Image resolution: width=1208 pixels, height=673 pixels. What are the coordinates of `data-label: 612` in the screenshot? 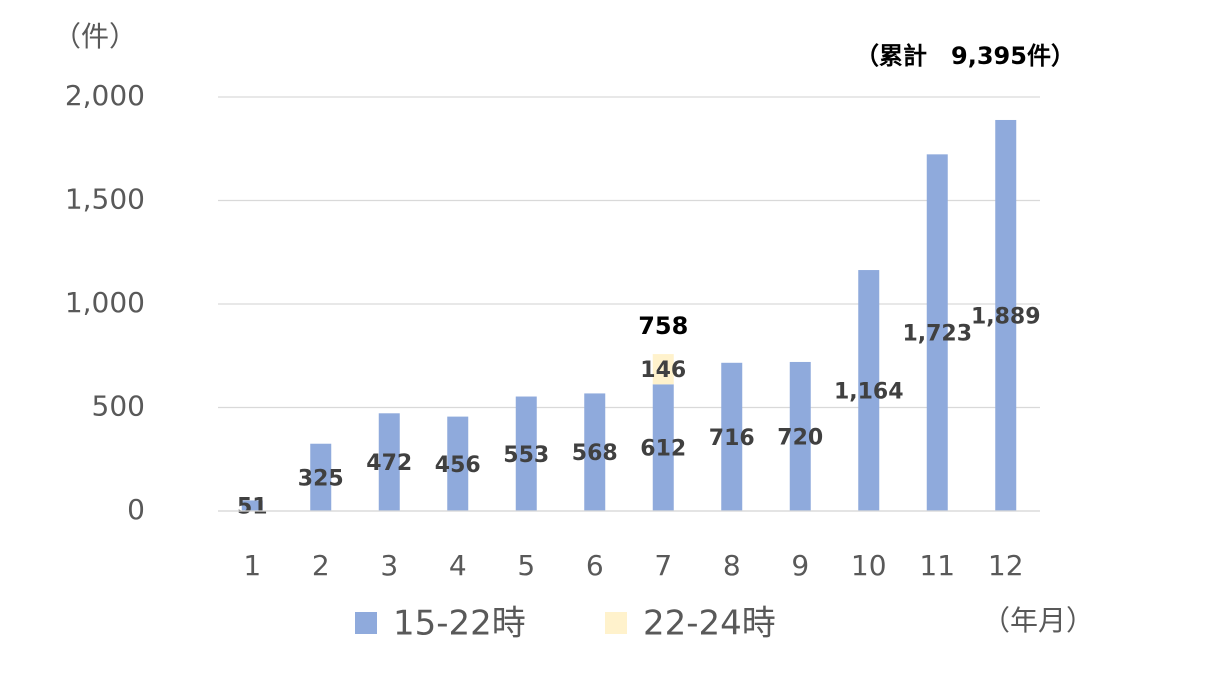 It's located at (663, 449).